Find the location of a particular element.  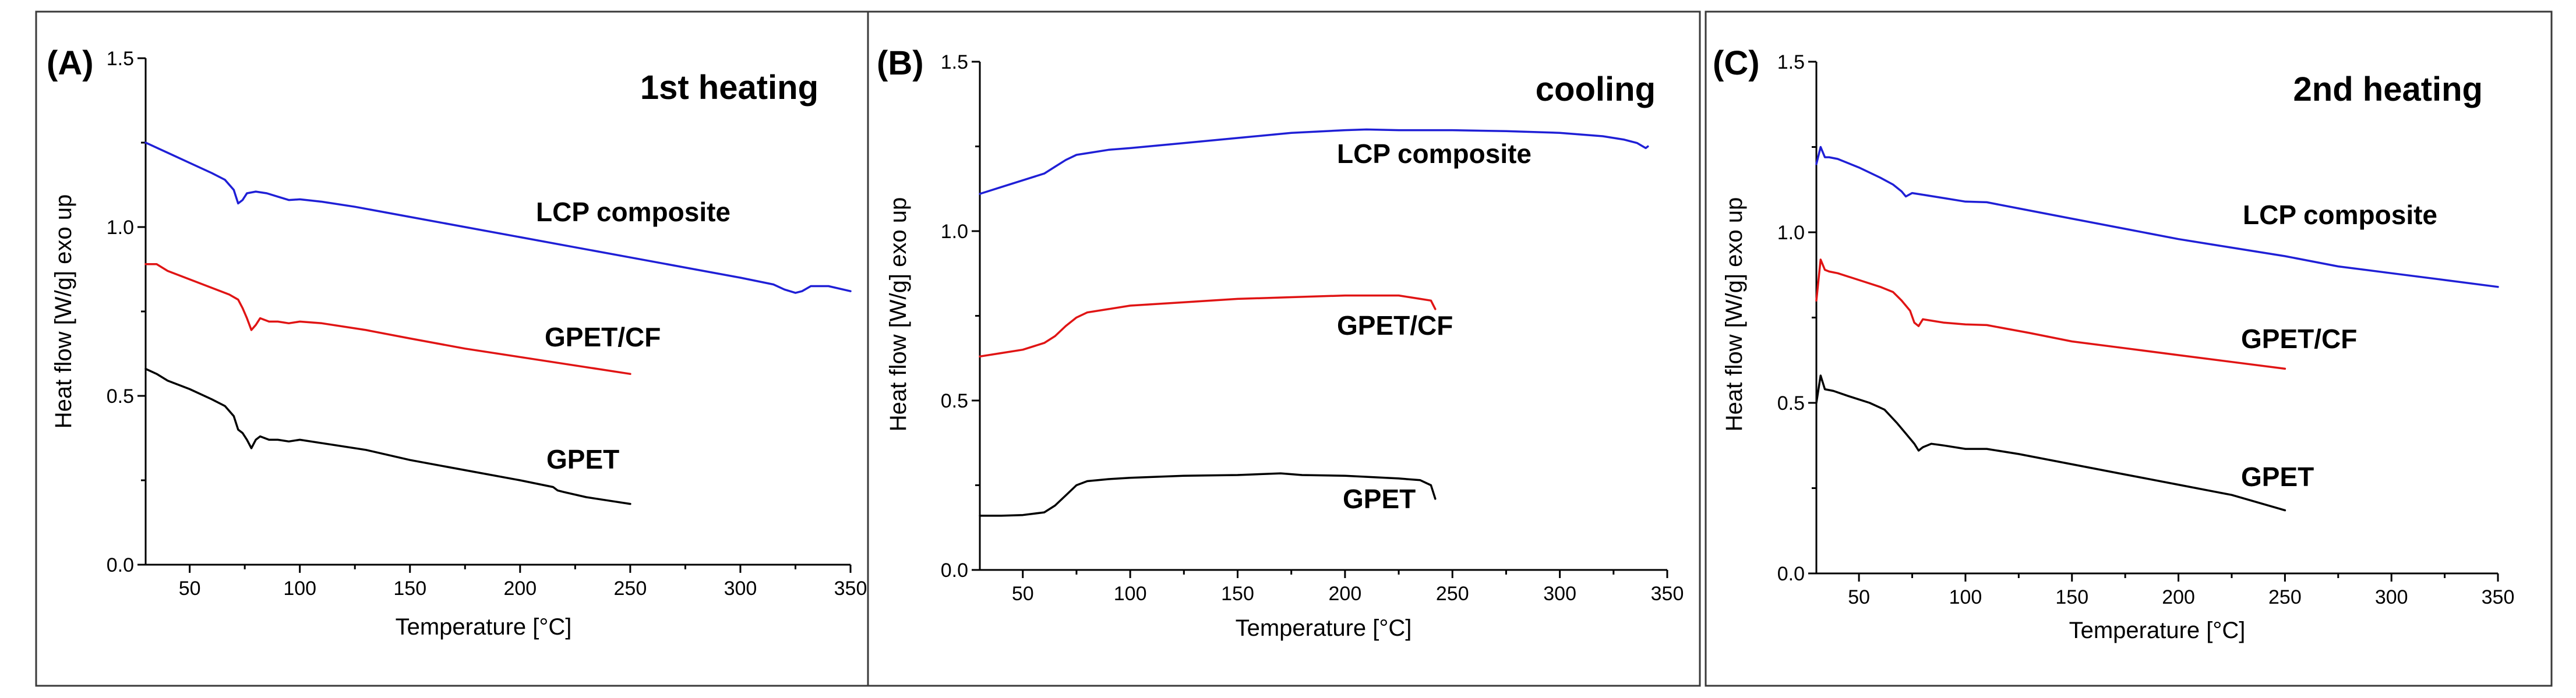

panel-title: 2nd heating is located at coordinates (2388, 89).